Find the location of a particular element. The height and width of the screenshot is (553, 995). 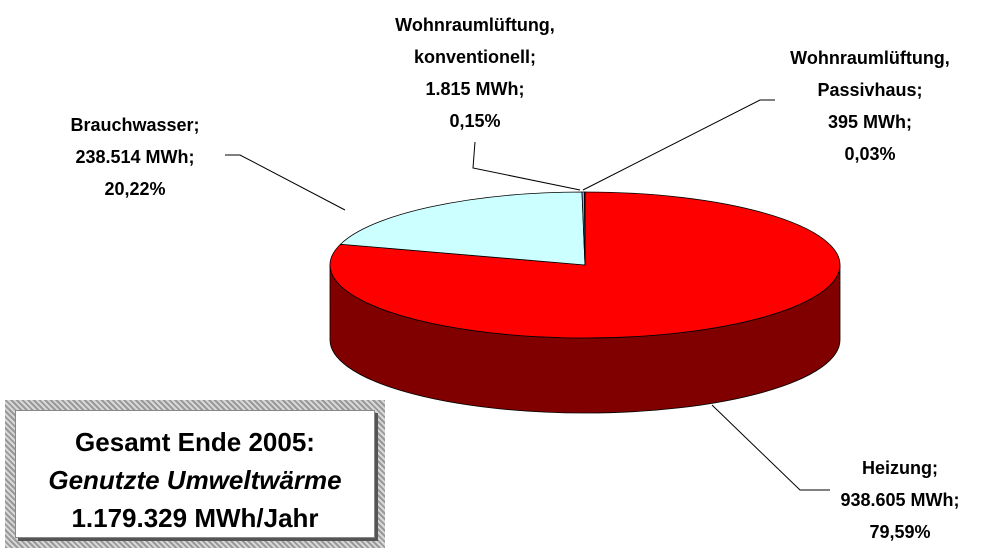

total-title: Gesamt Ende 2005: is located at coordinates (195, 442).